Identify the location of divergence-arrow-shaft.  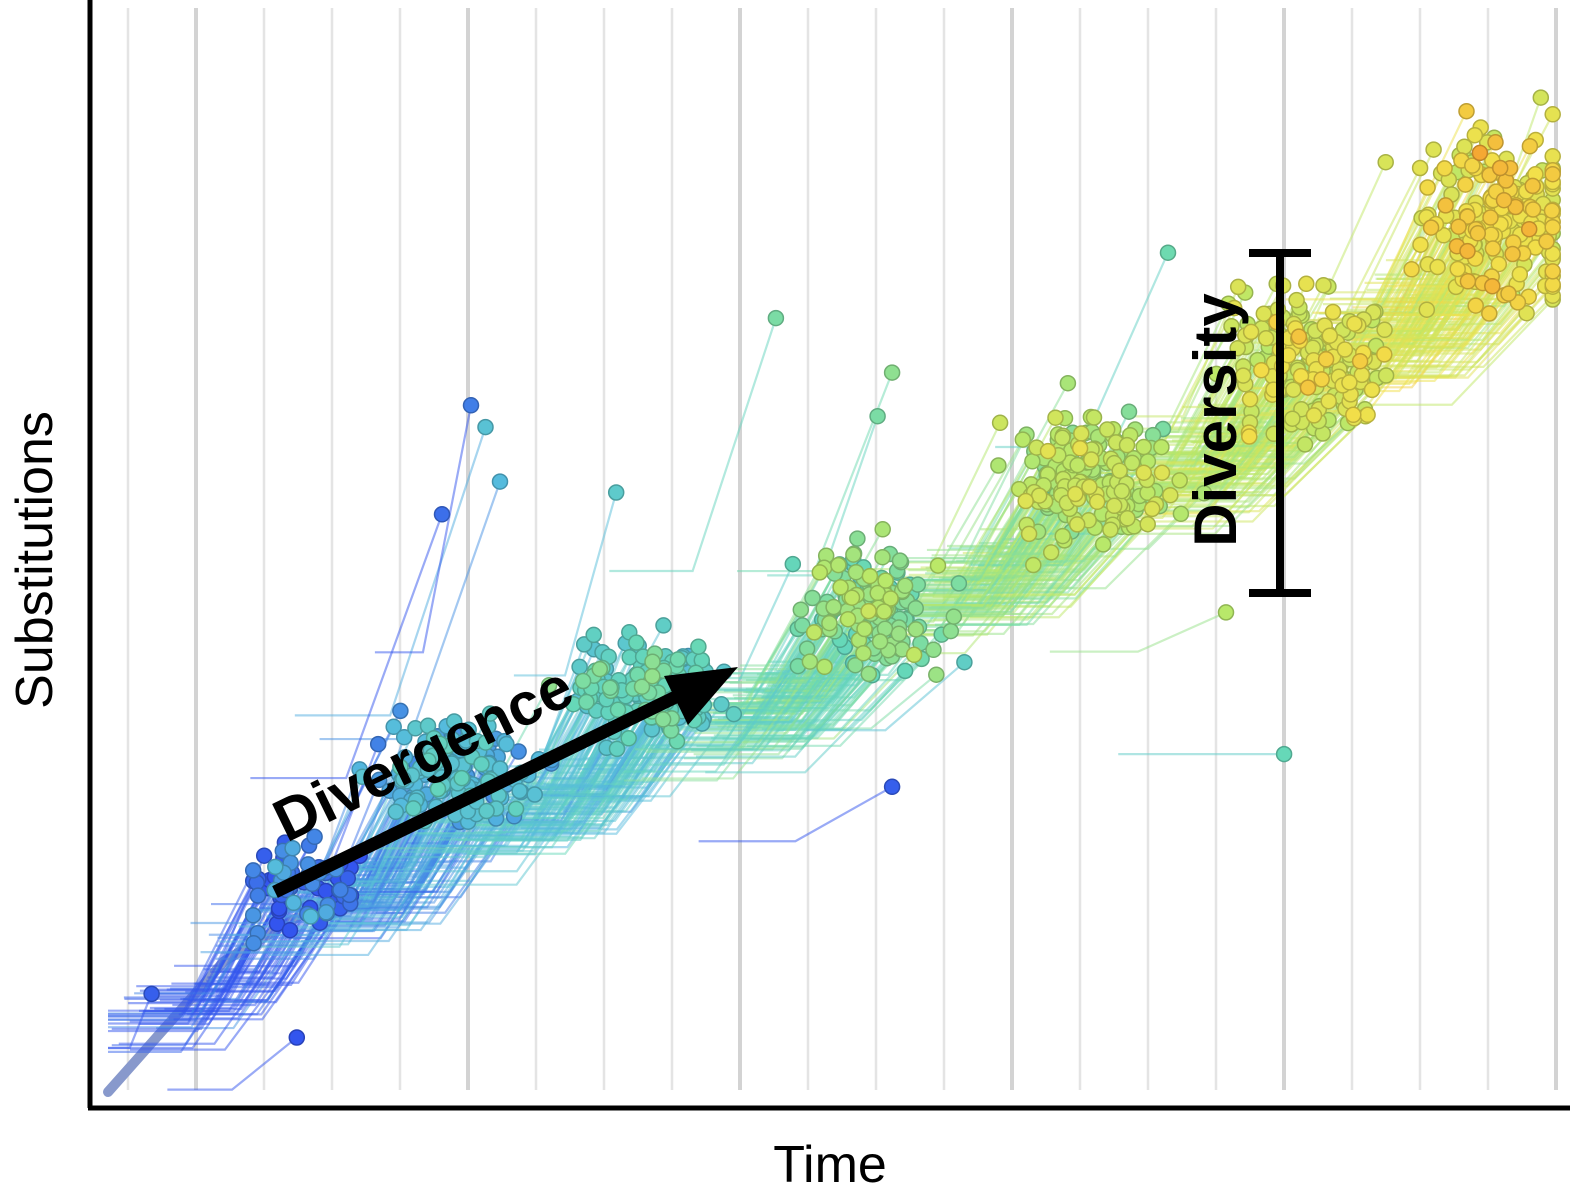
(482, 791).